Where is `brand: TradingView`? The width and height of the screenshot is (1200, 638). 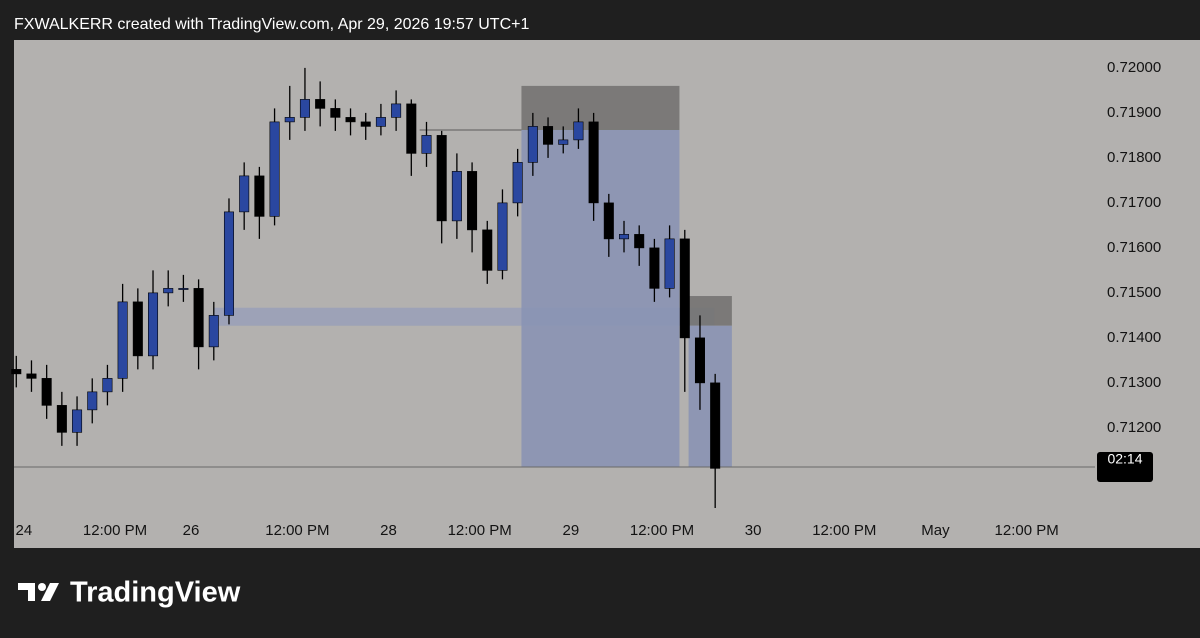 brand: TradingView is located at coordinates (155, 593).